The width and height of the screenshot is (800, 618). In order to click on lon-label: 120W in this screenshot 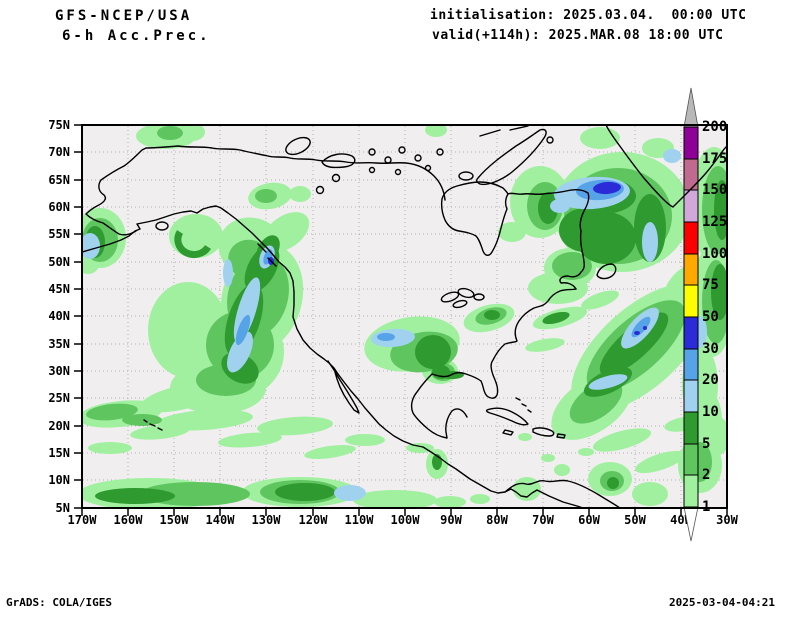, I will do `click(314, 520)`.